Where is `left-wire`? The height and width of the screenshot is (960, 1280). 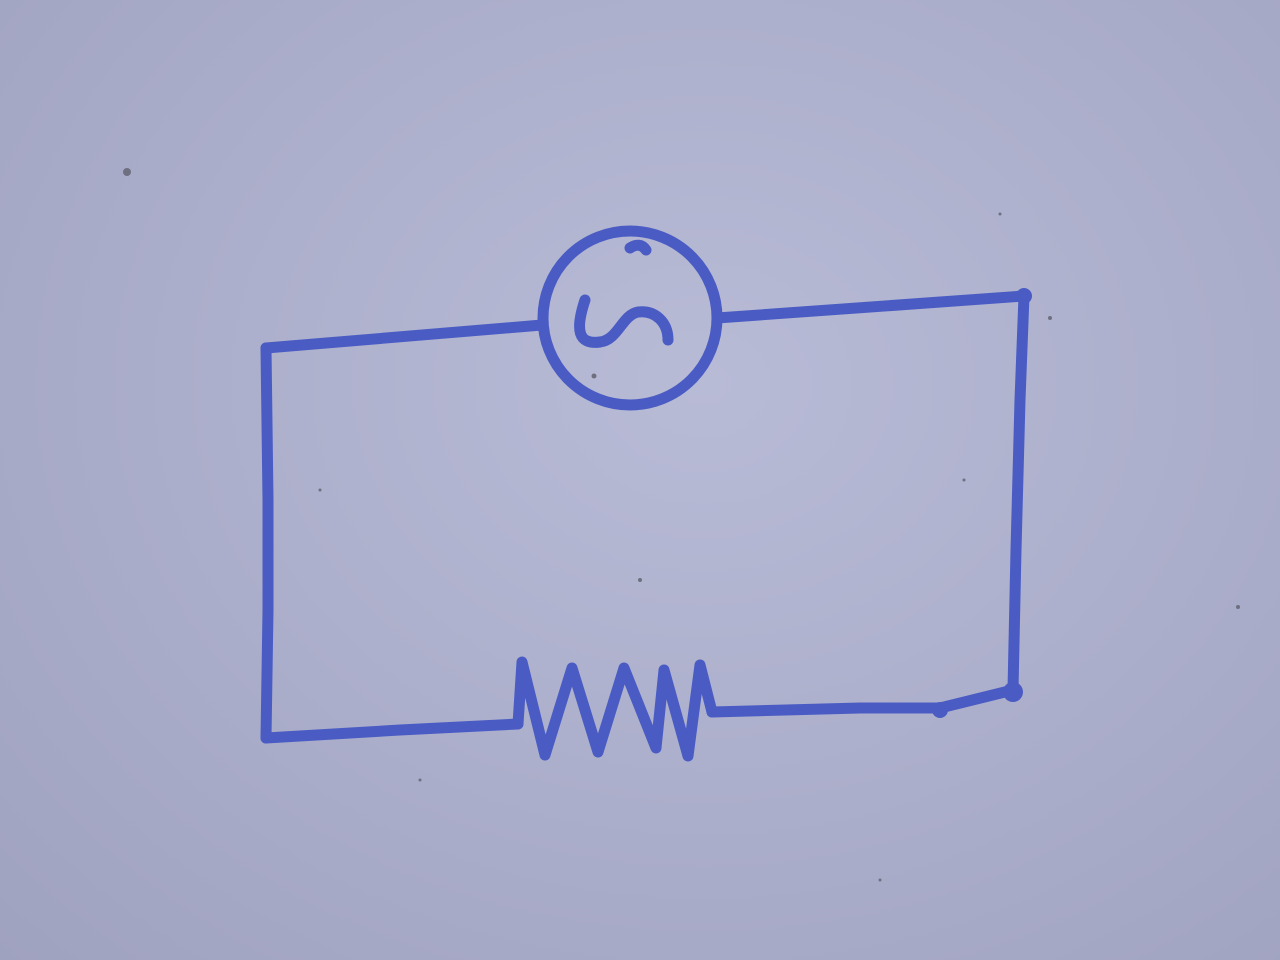 left-wire is located at coordinates (267, 543).